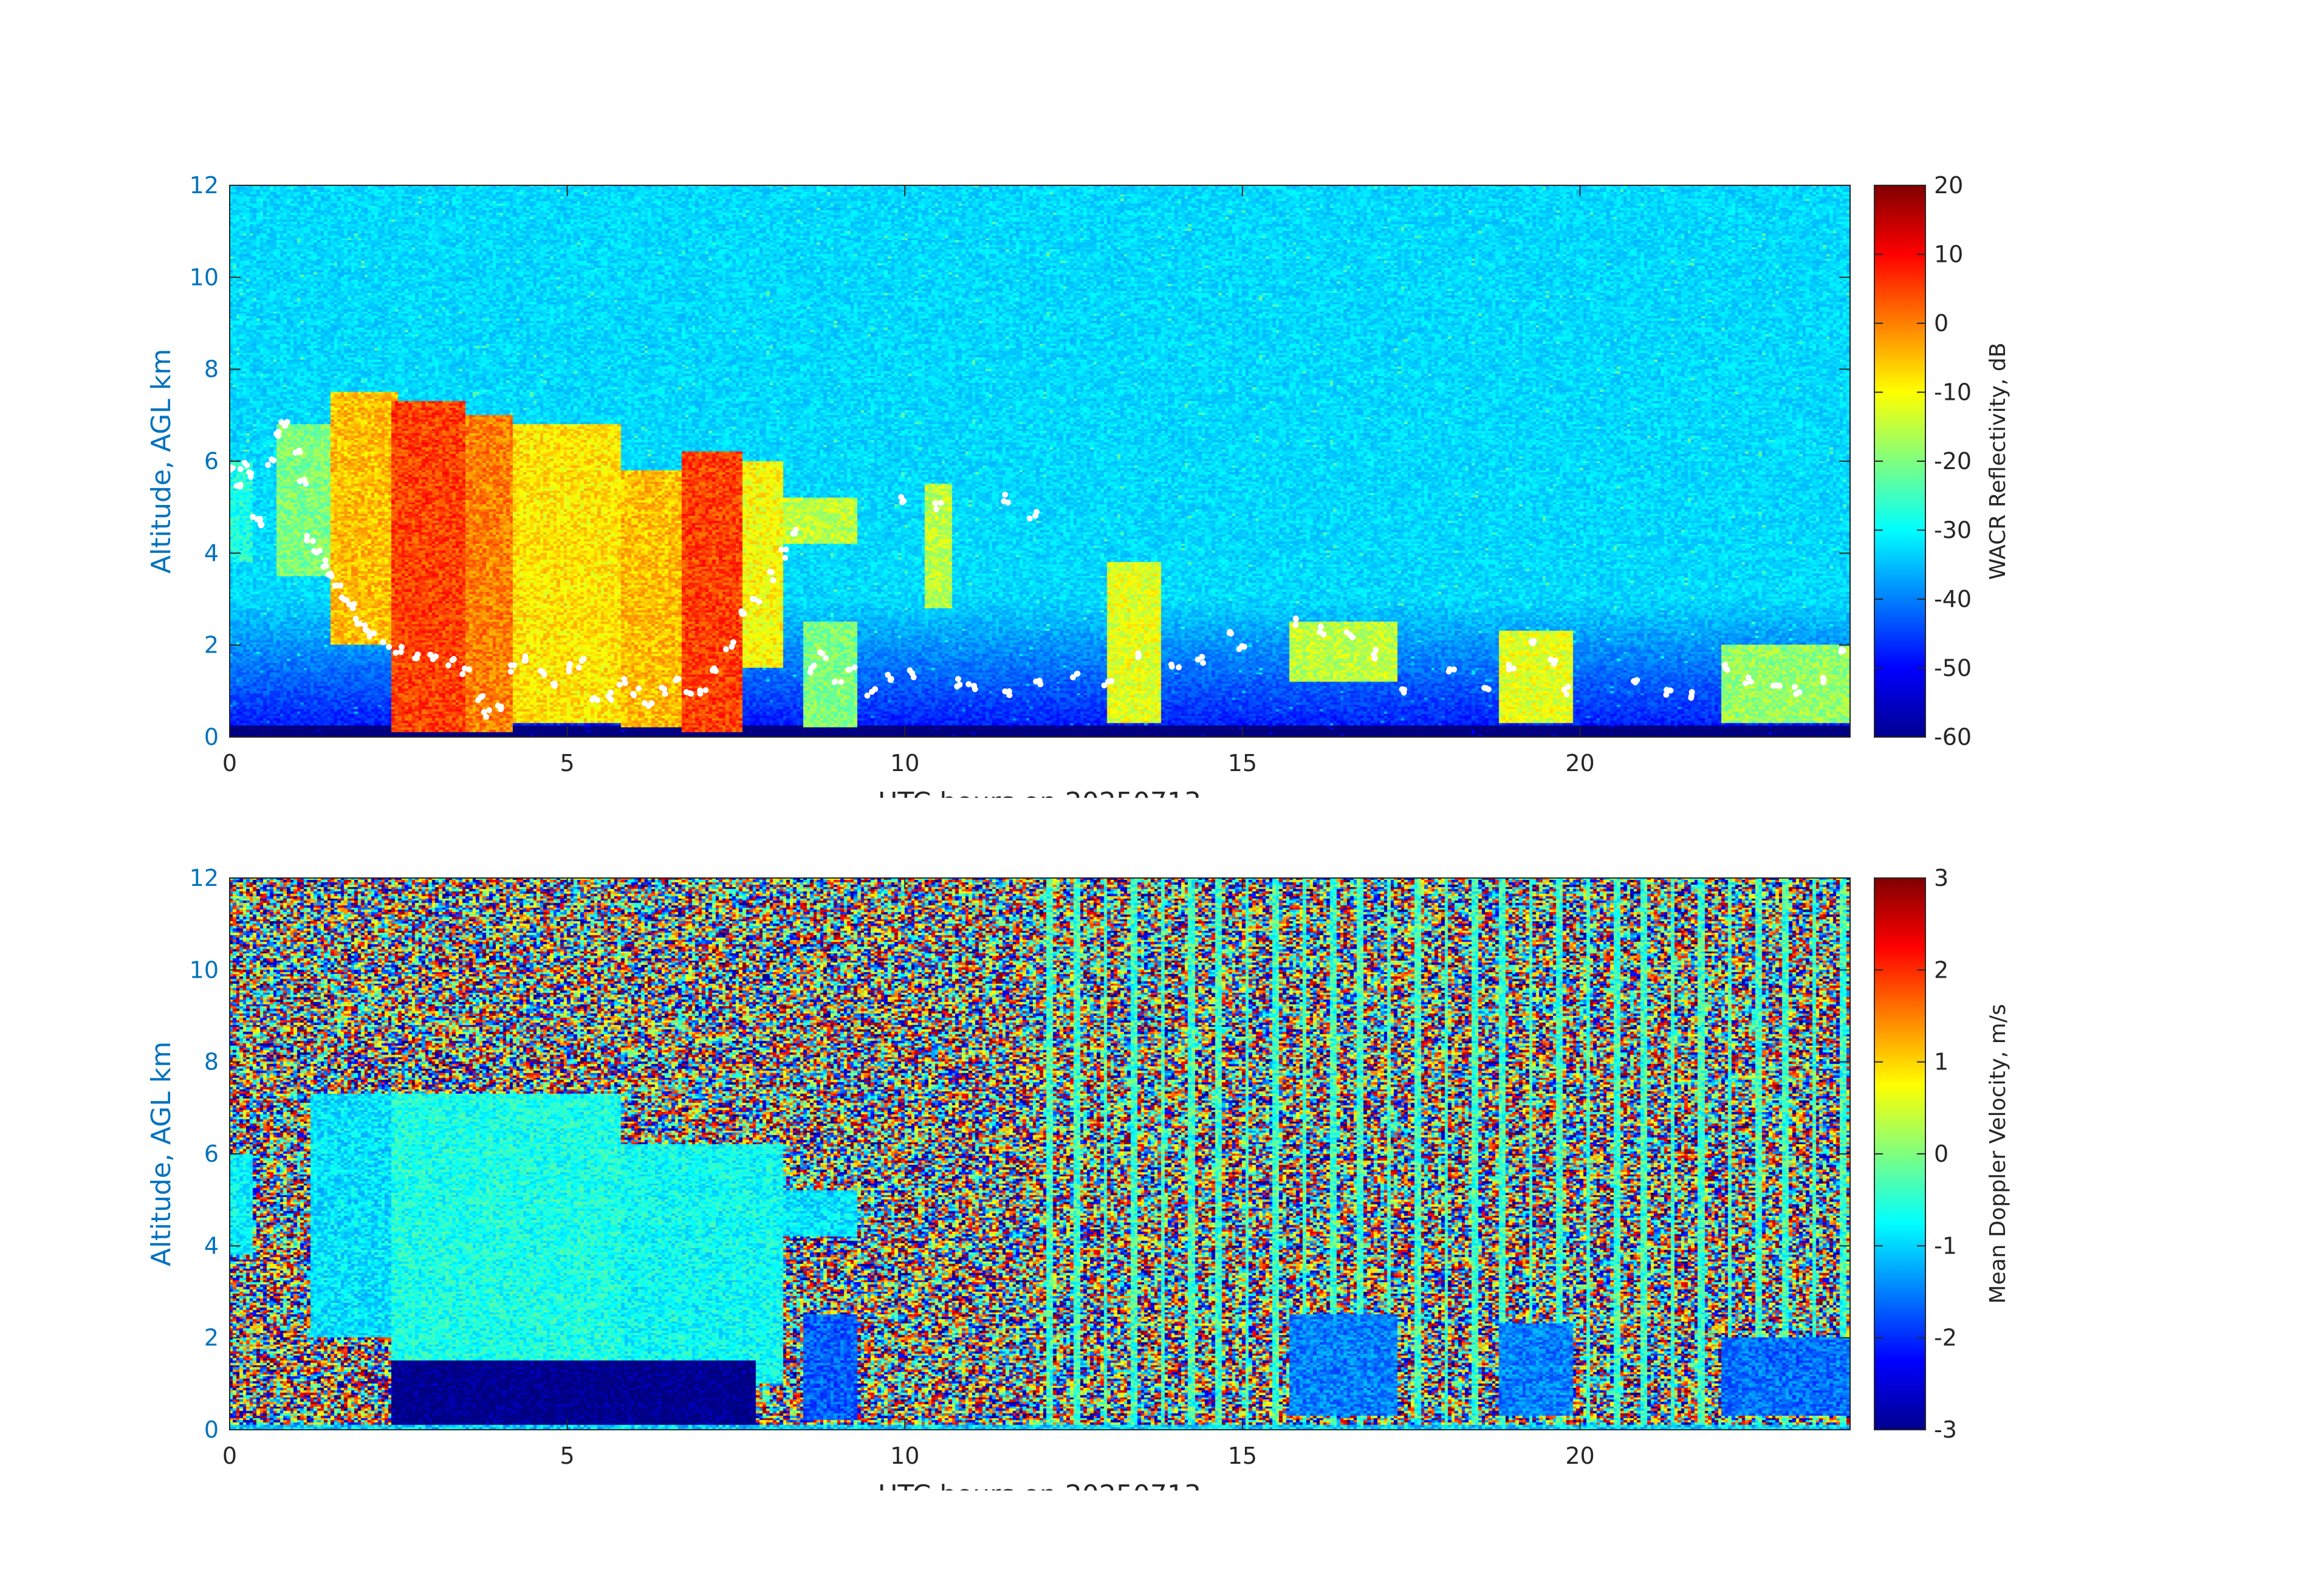 The height and width of the screenshot is (1595, 2324). Describe the element at coordinates (205, 969) in the screenshot. I see `y-tick-label: 10` at that location.